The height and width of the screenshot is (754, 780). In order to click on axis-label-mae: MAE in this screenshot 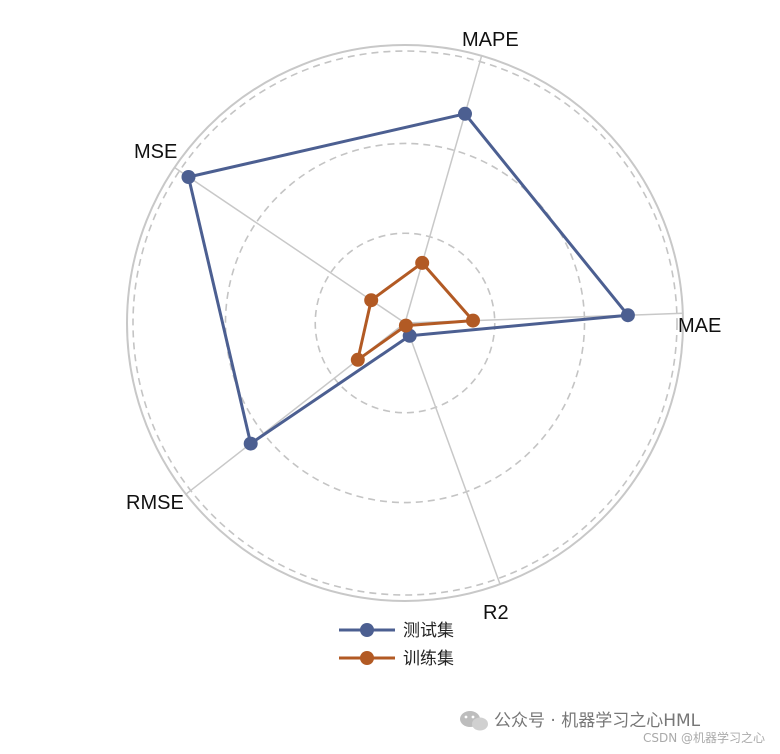, I will do `click(699, 326)`.